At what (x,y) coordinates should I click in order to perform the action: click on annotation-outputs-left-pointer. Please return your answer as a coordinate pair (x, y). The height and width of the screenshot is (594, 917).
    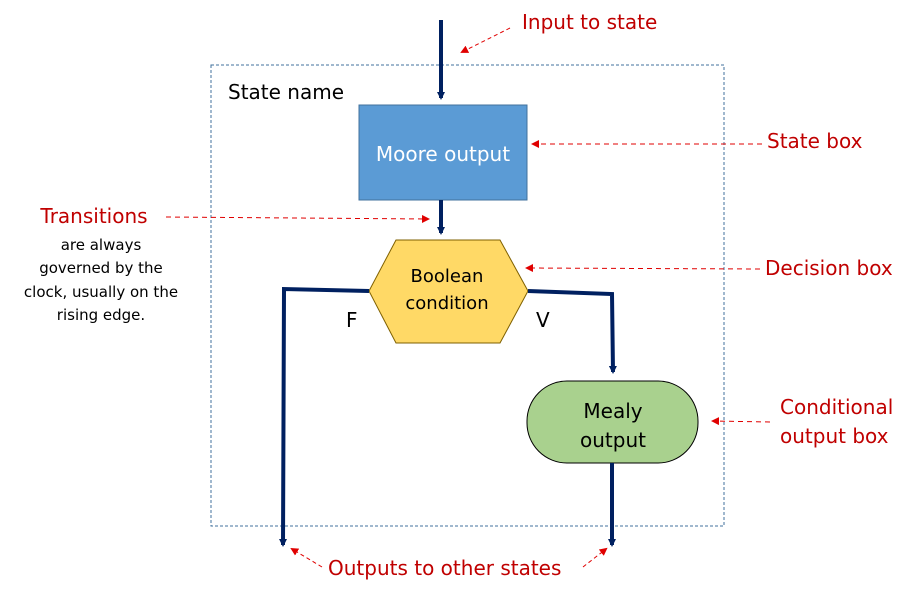
    Looking at the image, I should click on (306, 557).